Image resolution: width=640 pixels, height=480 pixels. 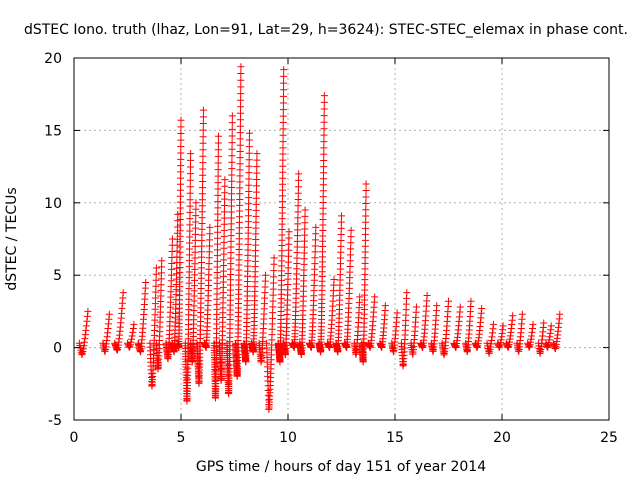 I want to click on y-tick-labels: -5 0 5 10 15 20, so click(x=53, y=240).